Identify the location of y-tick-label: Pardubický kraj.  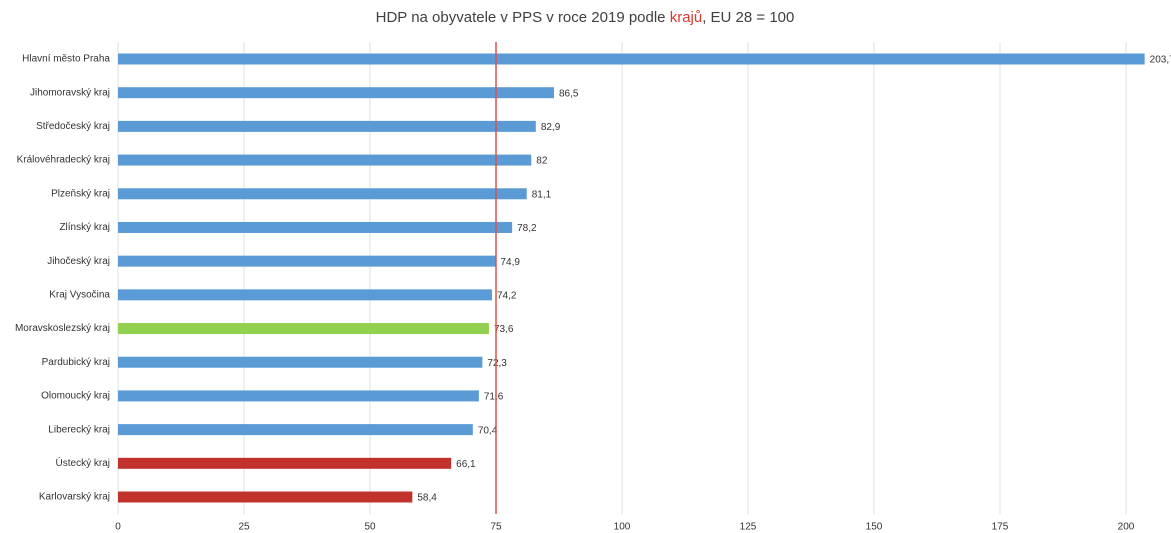
(76, 362).